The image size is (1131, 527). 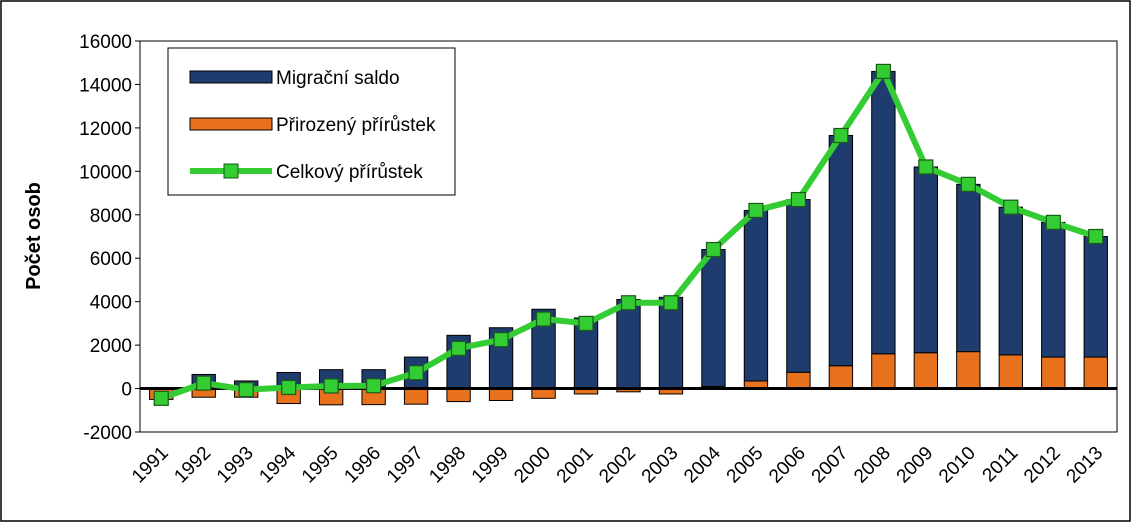 What do you see at coordinates (105, 172) in the screenshot?
I see `y-tick-label: 10000` at bounding box center [105, 172].